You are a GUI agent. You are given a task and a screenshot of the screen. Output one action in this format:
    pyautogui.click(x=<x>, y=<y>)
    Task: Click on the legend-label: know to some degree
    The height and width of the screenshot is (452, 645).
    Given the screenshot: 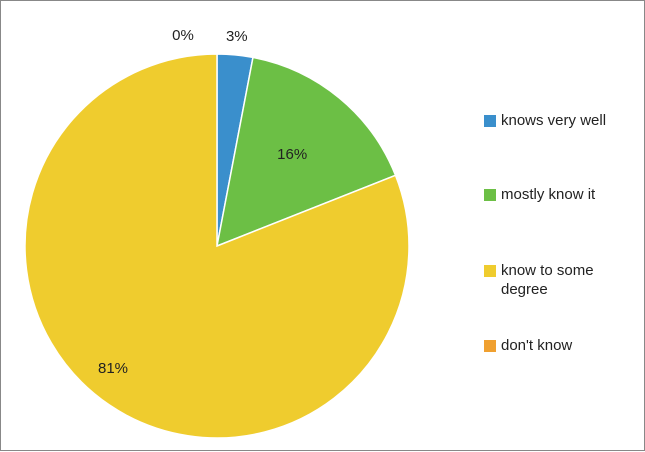 What is the action you would take?
    pyautogui.click(x=547, y=280)
    